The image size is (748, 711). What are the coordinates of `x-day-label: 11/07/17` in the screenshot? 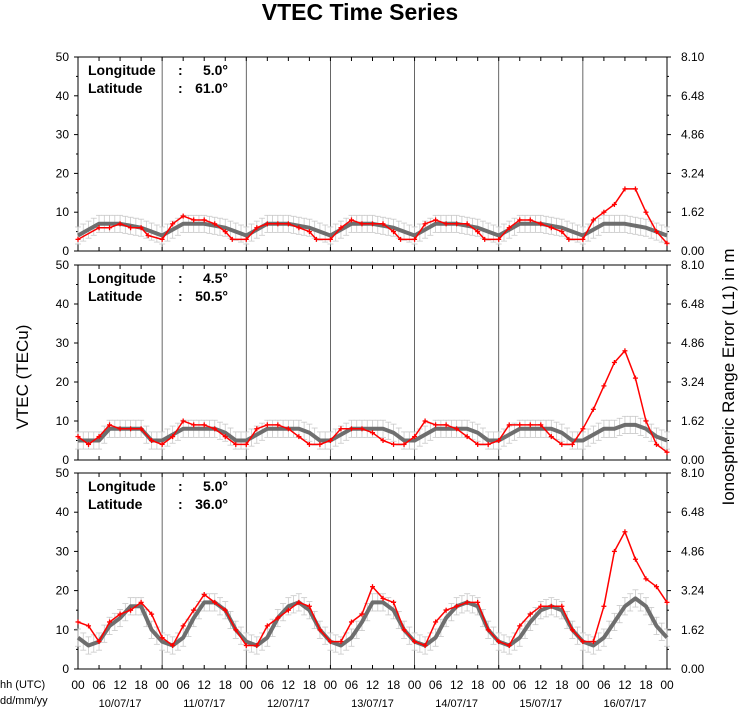 It's located at (204, 704).